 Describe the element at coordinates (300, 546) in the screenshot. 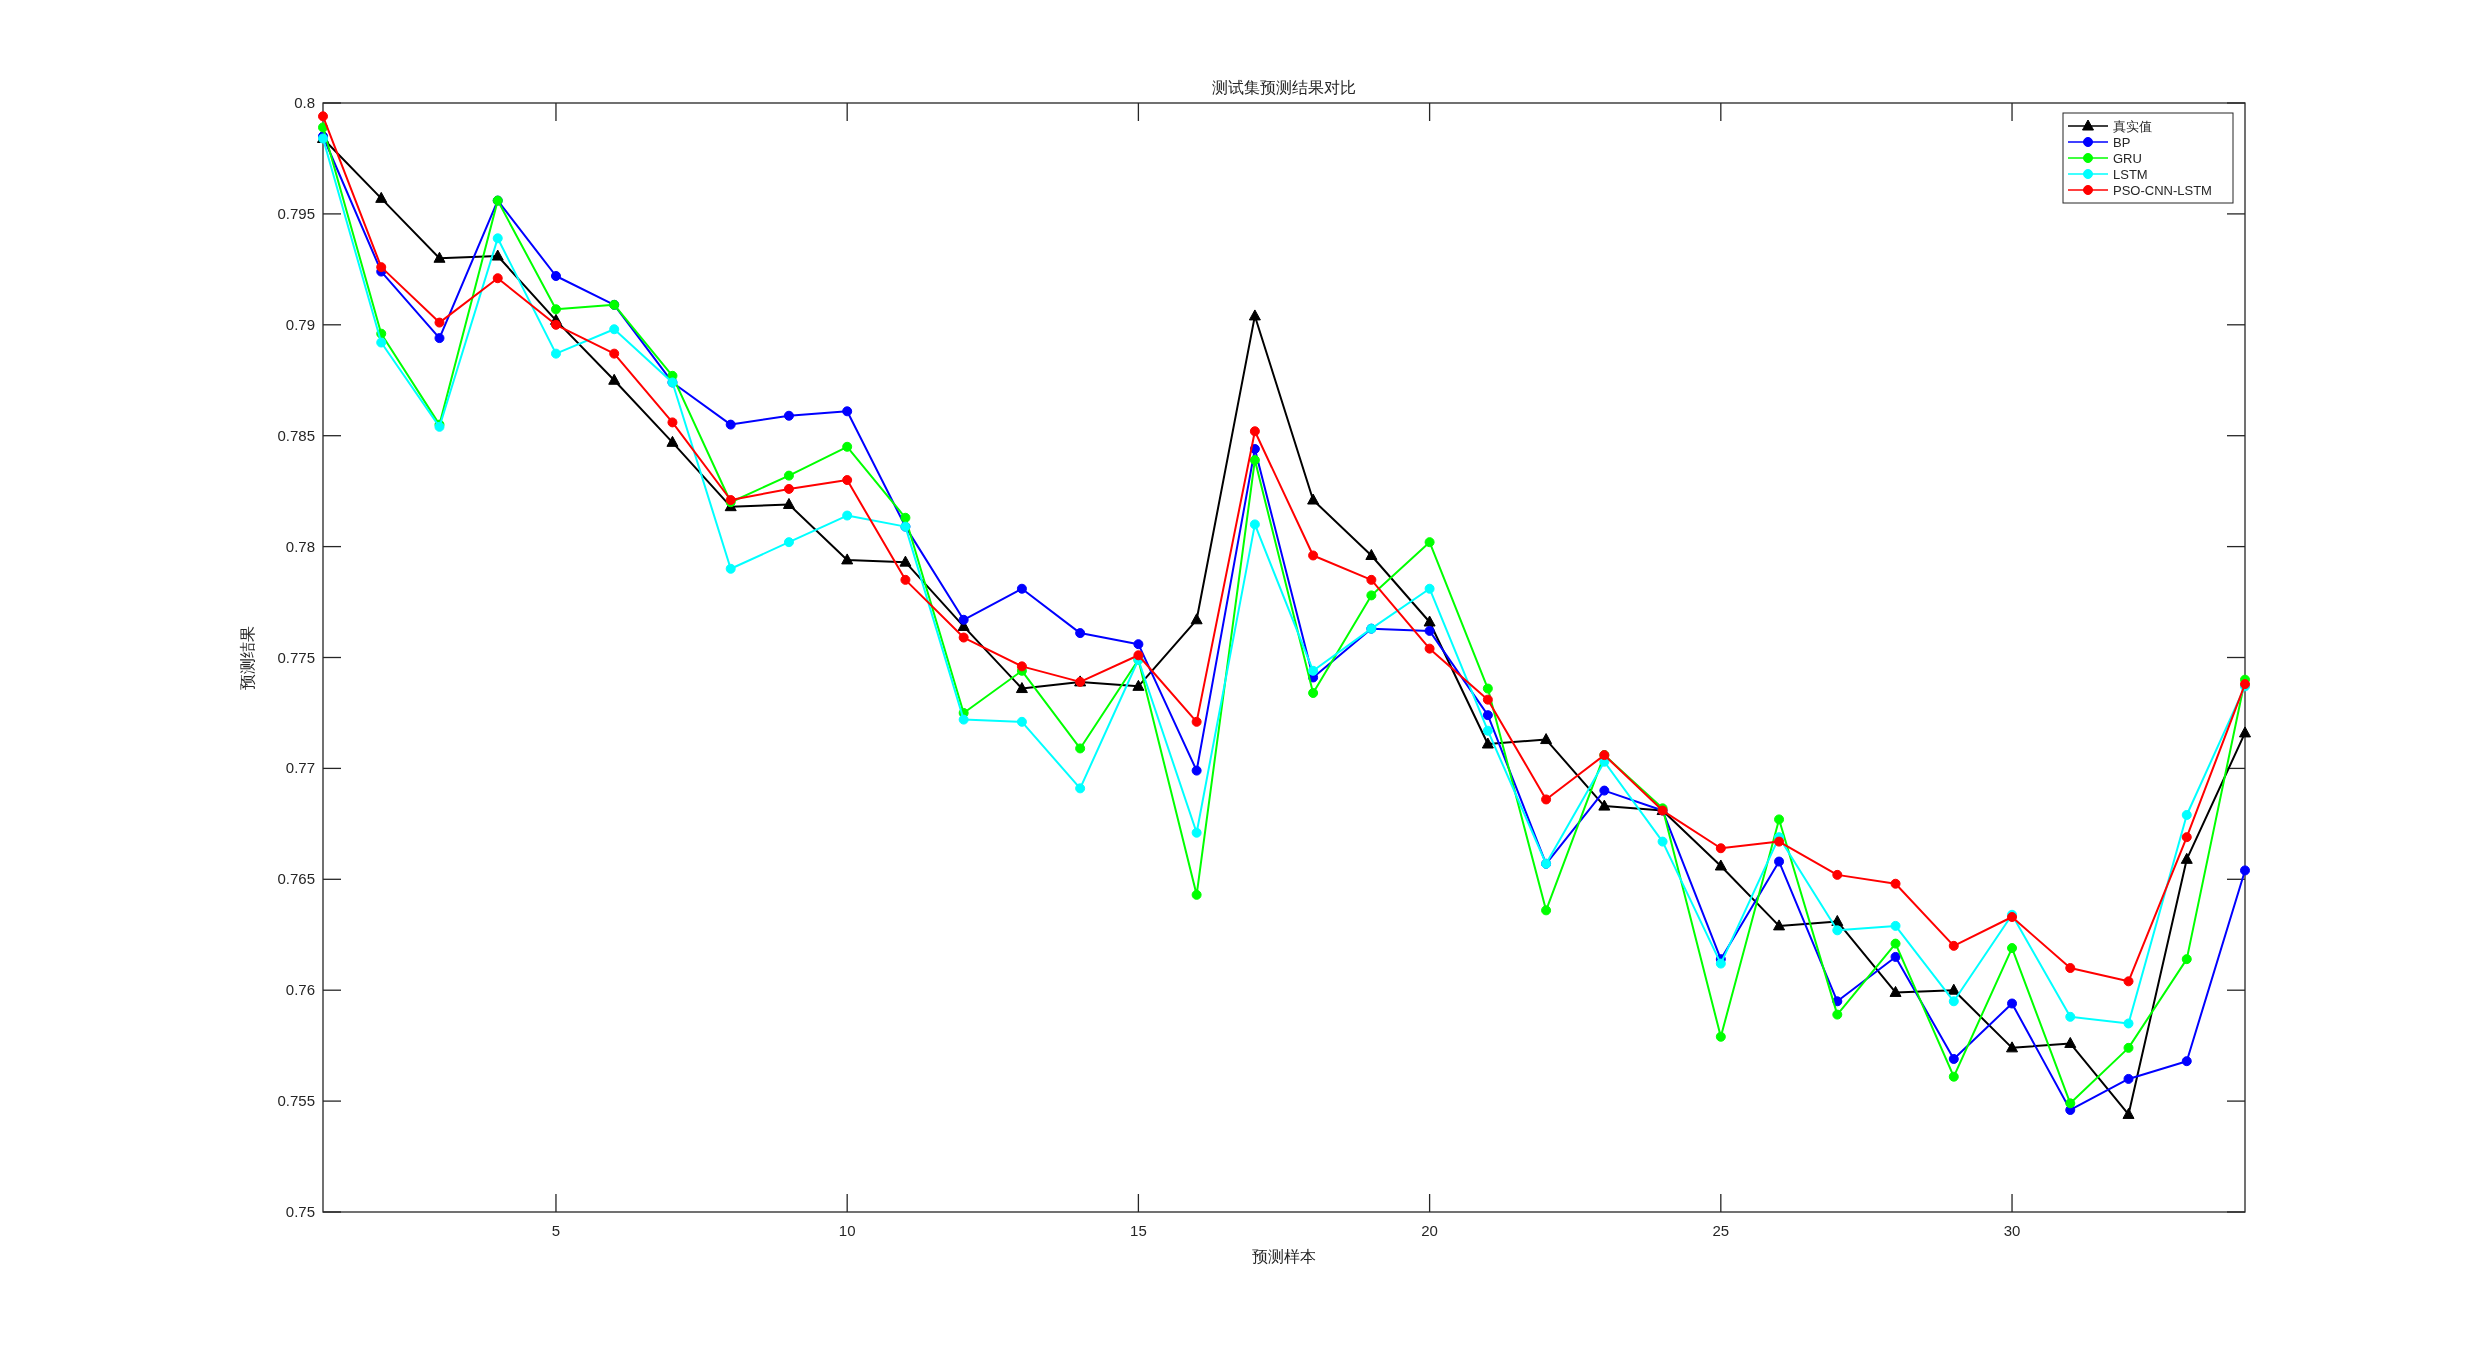

I see `y-tick-label: 0.78` at that location.